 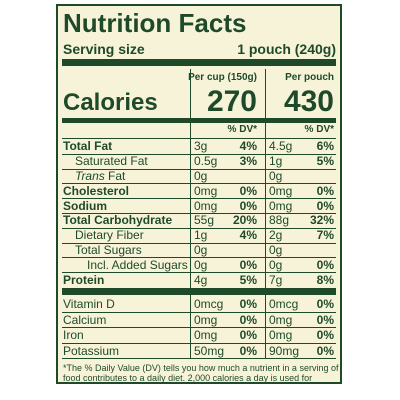 What do you see at coordinates (244, 220) in the screenshot?
I see `daily-value: 20%` at bounding box center [244, 220].